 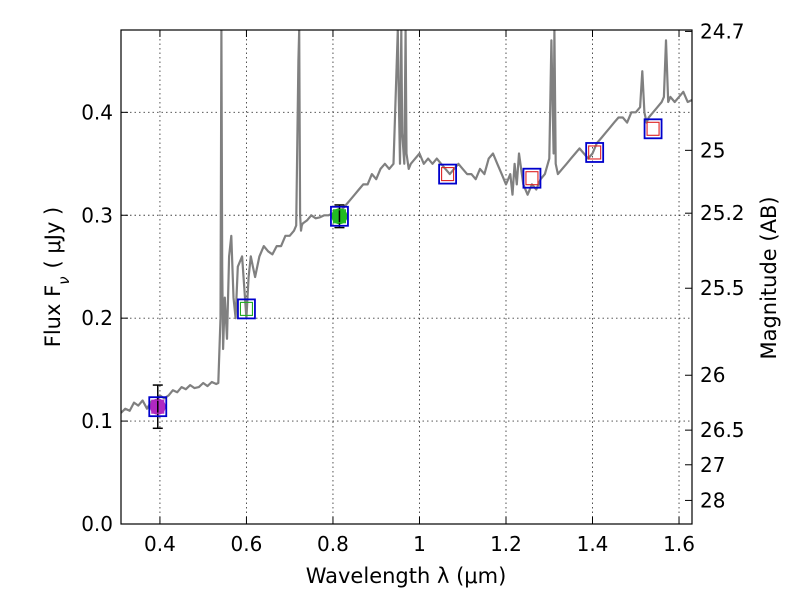 What do you see at coordinates (679, 544) in the screenshot?
I see `x-tick-label: 1.6` at bounding box center [679, 544].